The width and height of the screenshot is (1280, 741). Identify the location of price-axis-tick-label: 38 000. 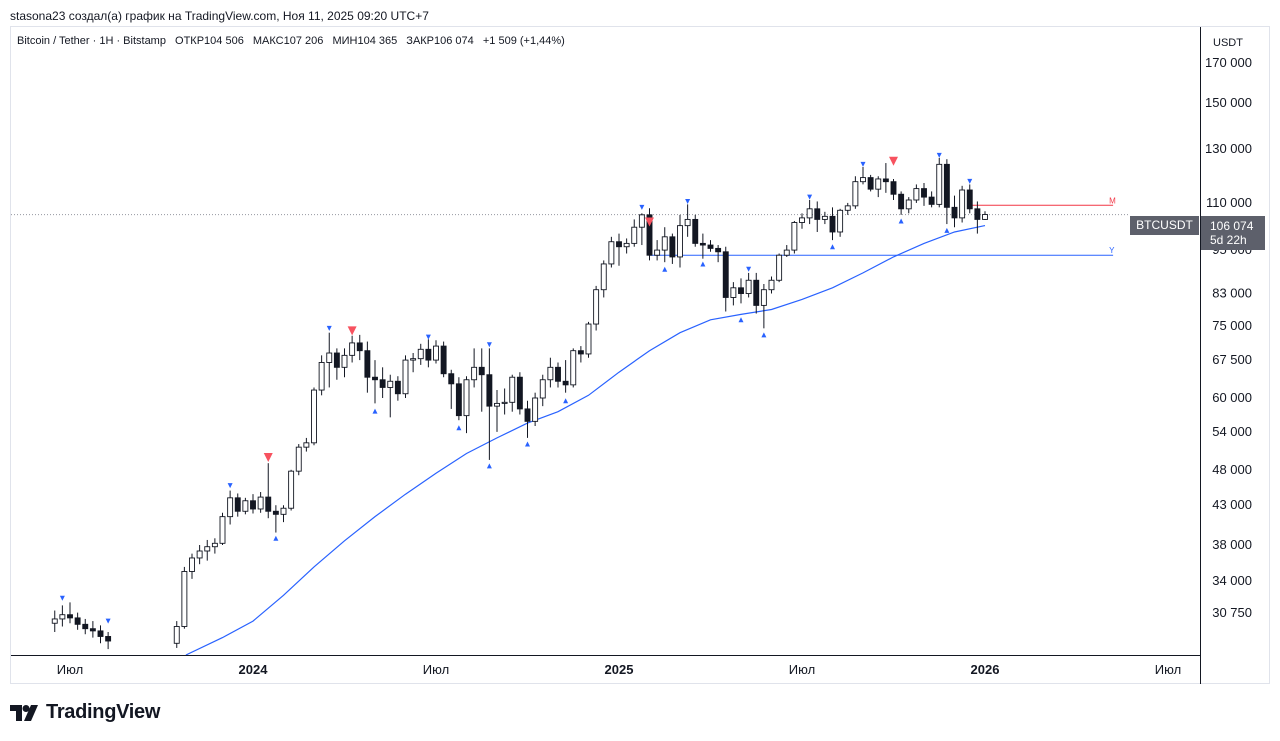
(1232, 544).